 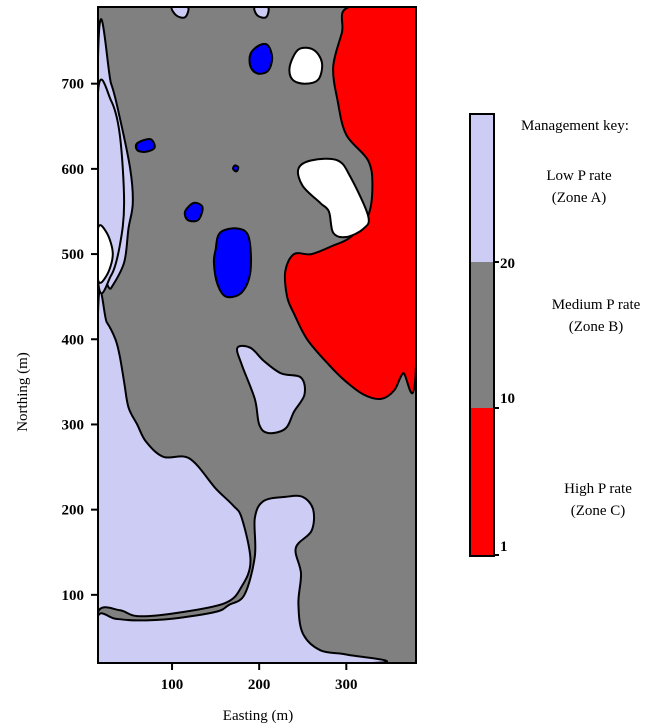 I want to click on y-tick-label: 300, so click(x=73, y=425).